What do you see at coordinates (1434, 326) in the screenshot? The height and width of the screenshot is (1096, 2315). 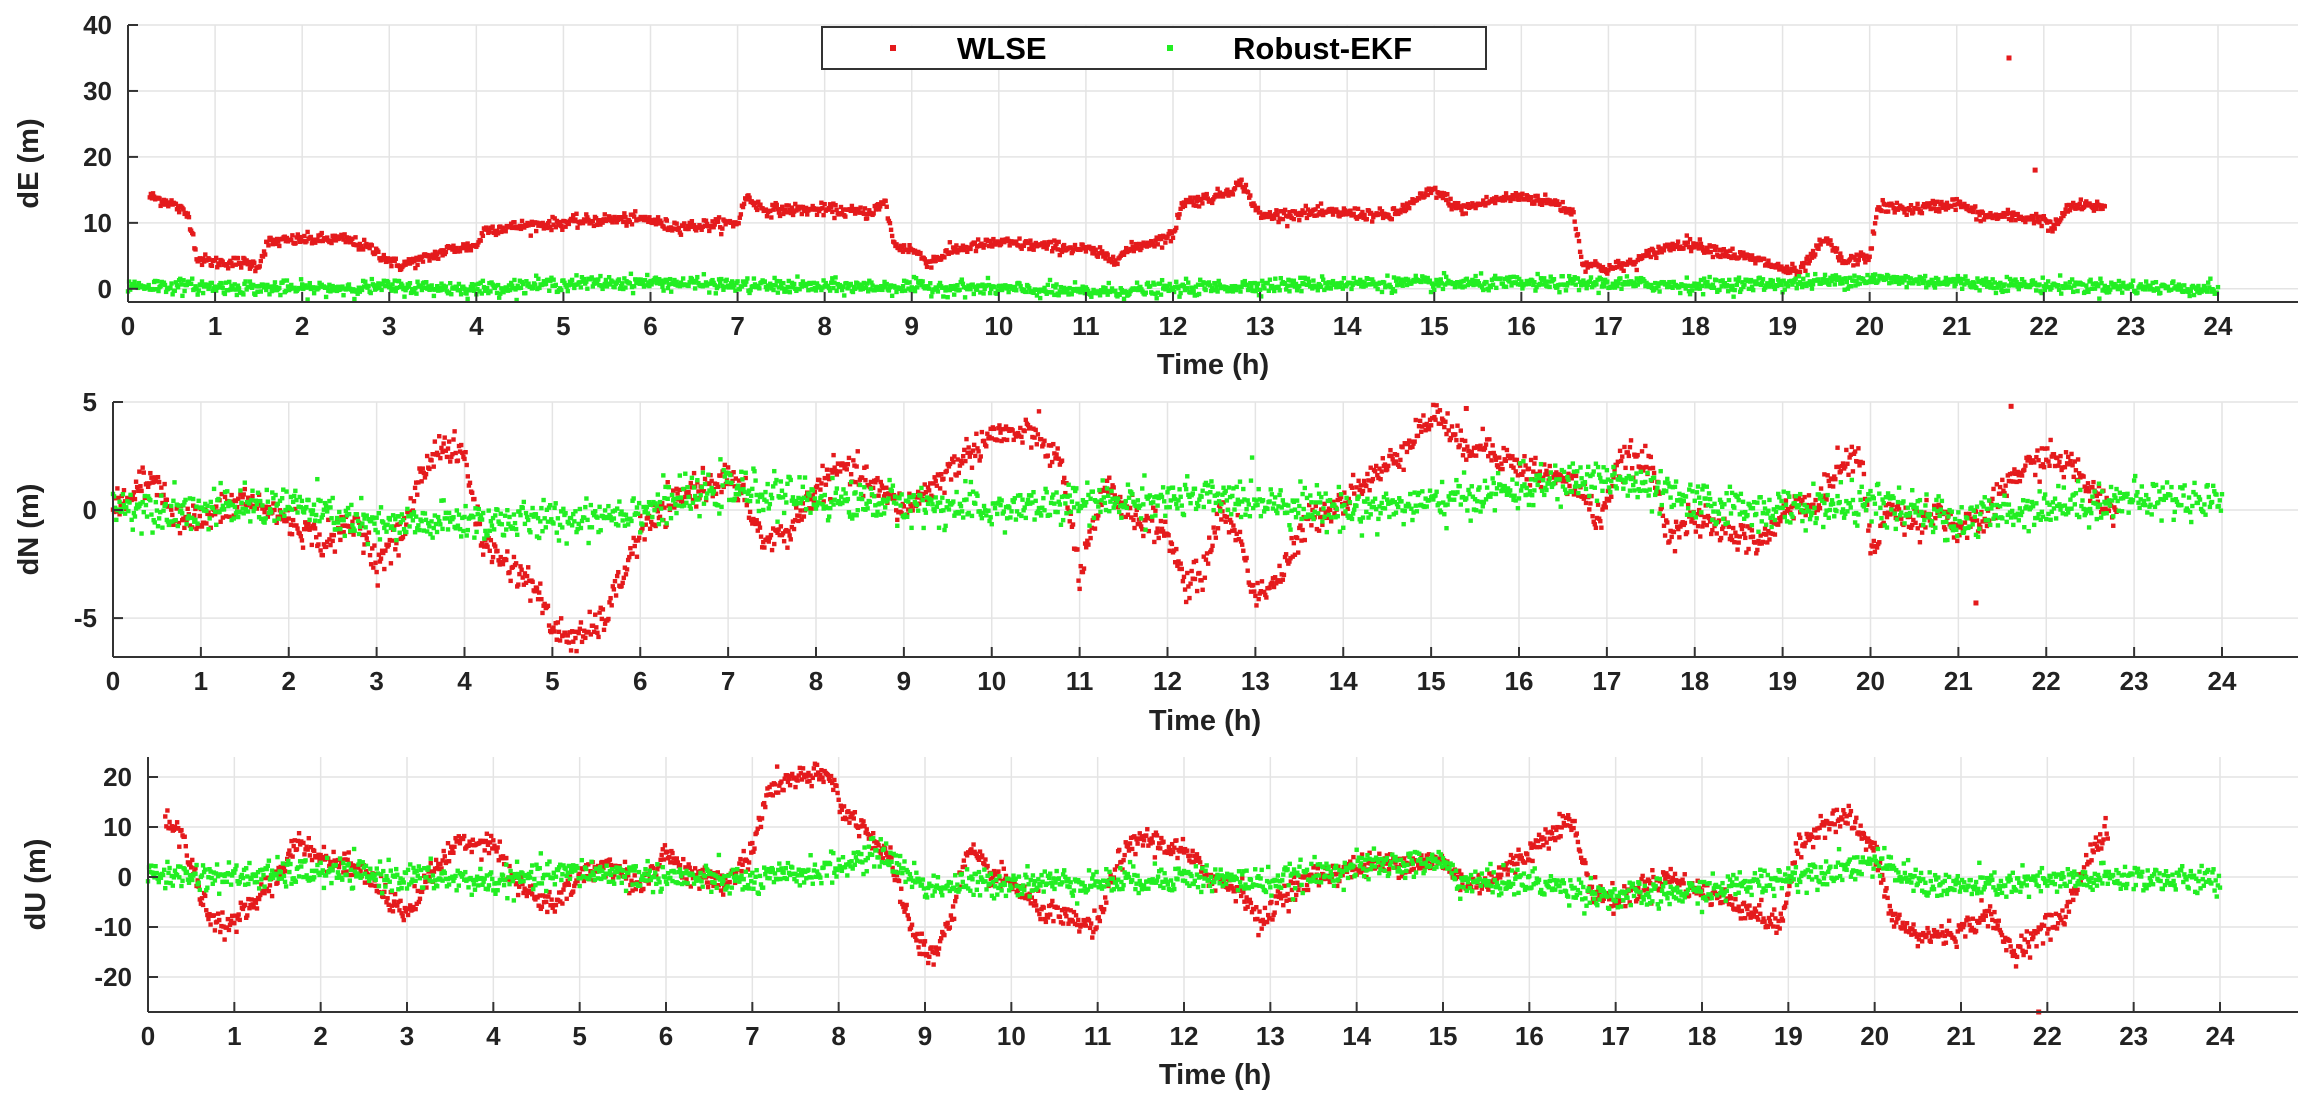 I see `x-tick-label: 15` at bounding box center [1434, 326].